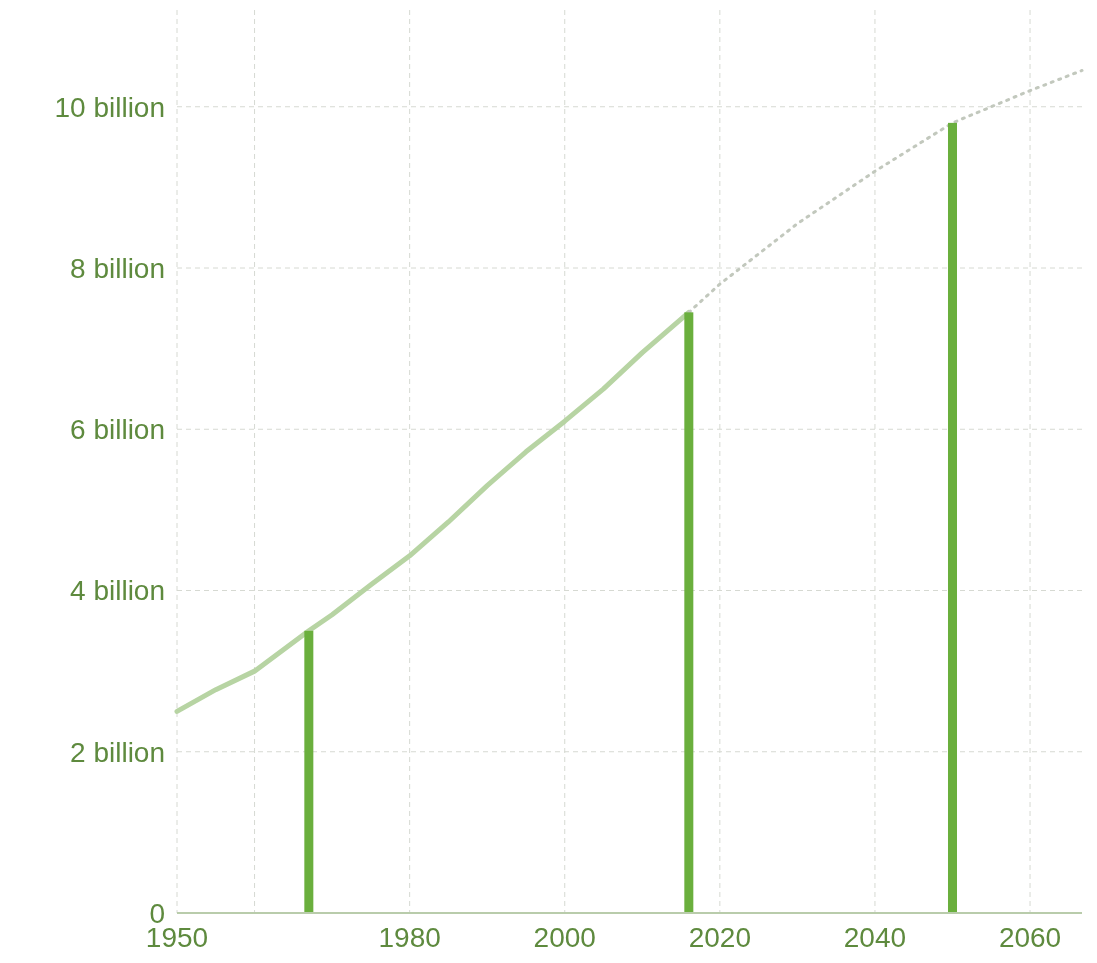 The height and width of the screenshot is (963, 1097). Describe the element at coordinates (117, 752) in the screenshot. I see `y-tick-label: 2 billion` at that location.